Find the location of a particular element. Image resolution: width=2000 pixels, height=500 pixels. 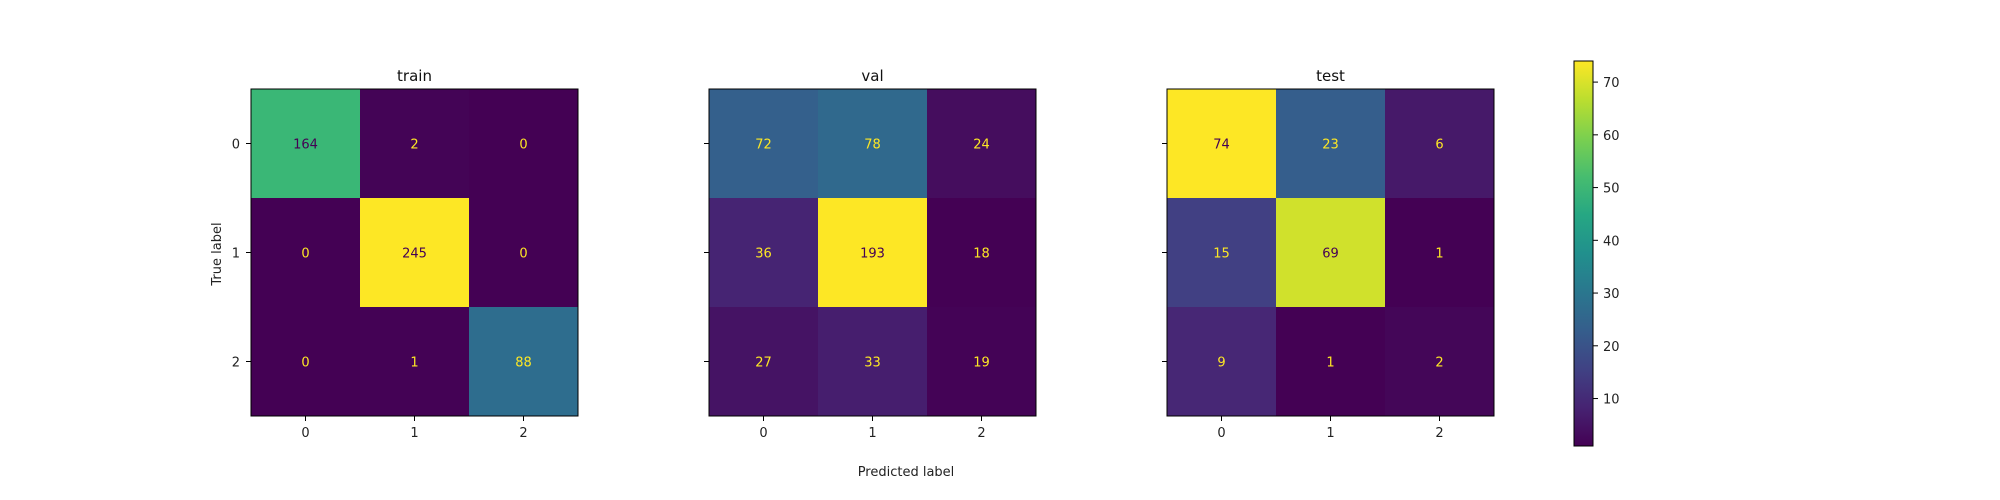

colorbar-tick-label: 30 is located at coordinates (1611, 294).